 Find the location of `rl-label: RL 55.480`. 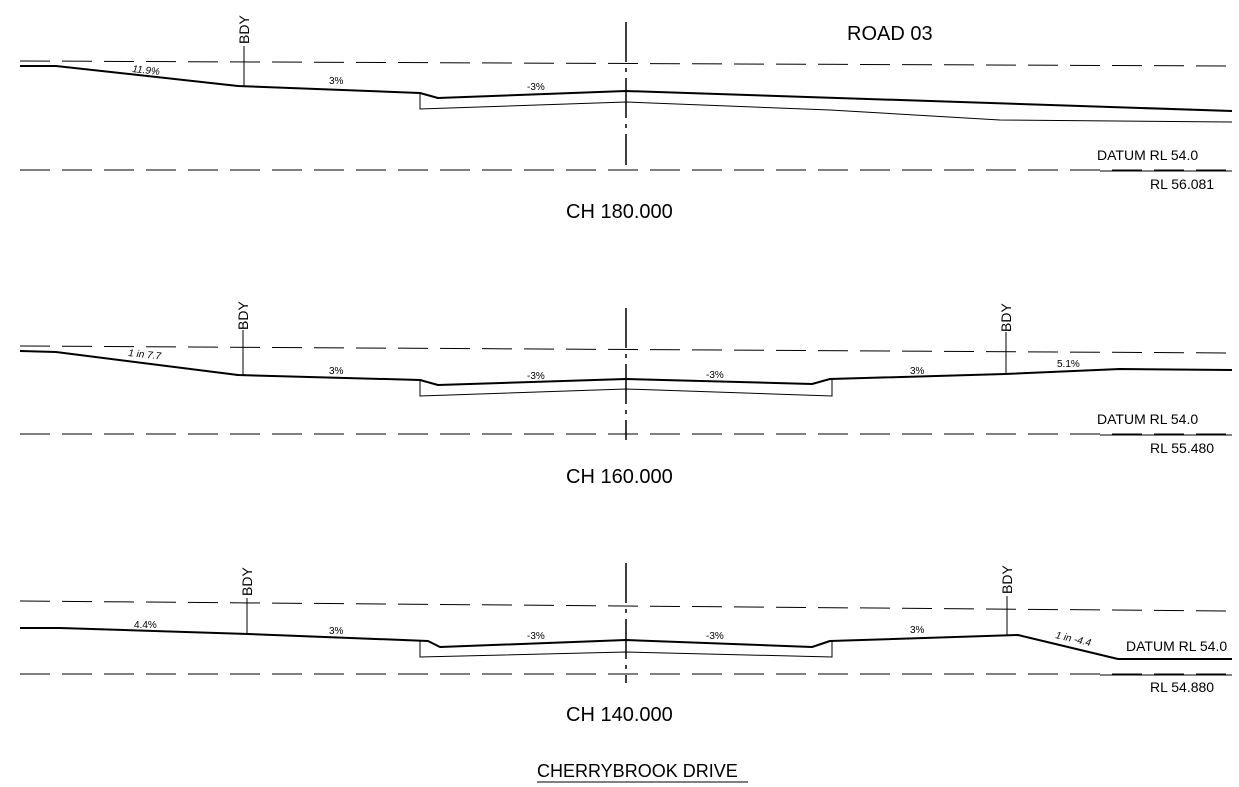

rl-label: RL 55.480 is located at coordinates (1182, 448).